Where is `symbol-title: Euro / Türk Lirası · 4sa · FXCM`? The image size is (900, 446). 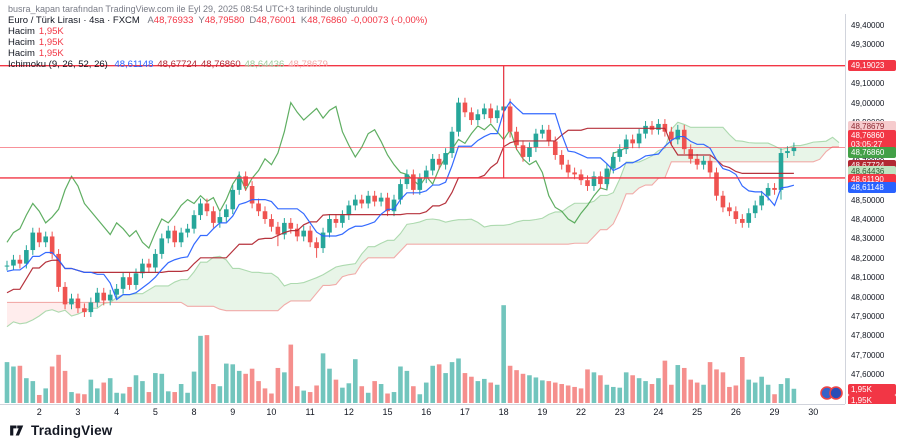
symbol-title: Euro / Türk Lirası · 4sa · FXCM is located at coordinates (74, 20).